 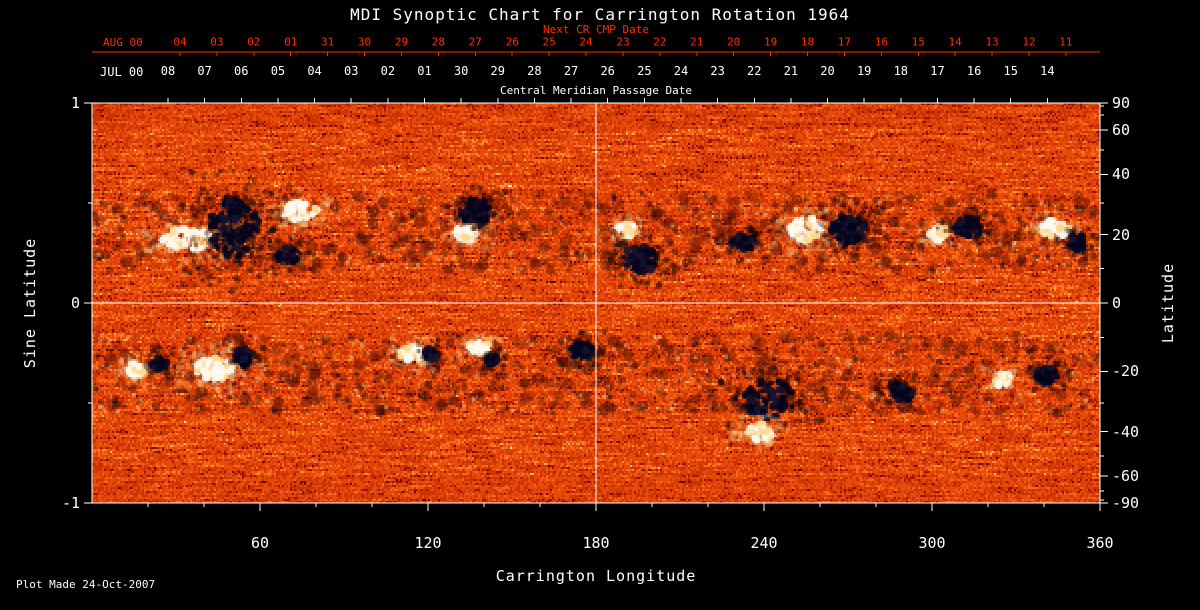 I want to click on cmp-date-label: 25, so click(x=644, y=71).